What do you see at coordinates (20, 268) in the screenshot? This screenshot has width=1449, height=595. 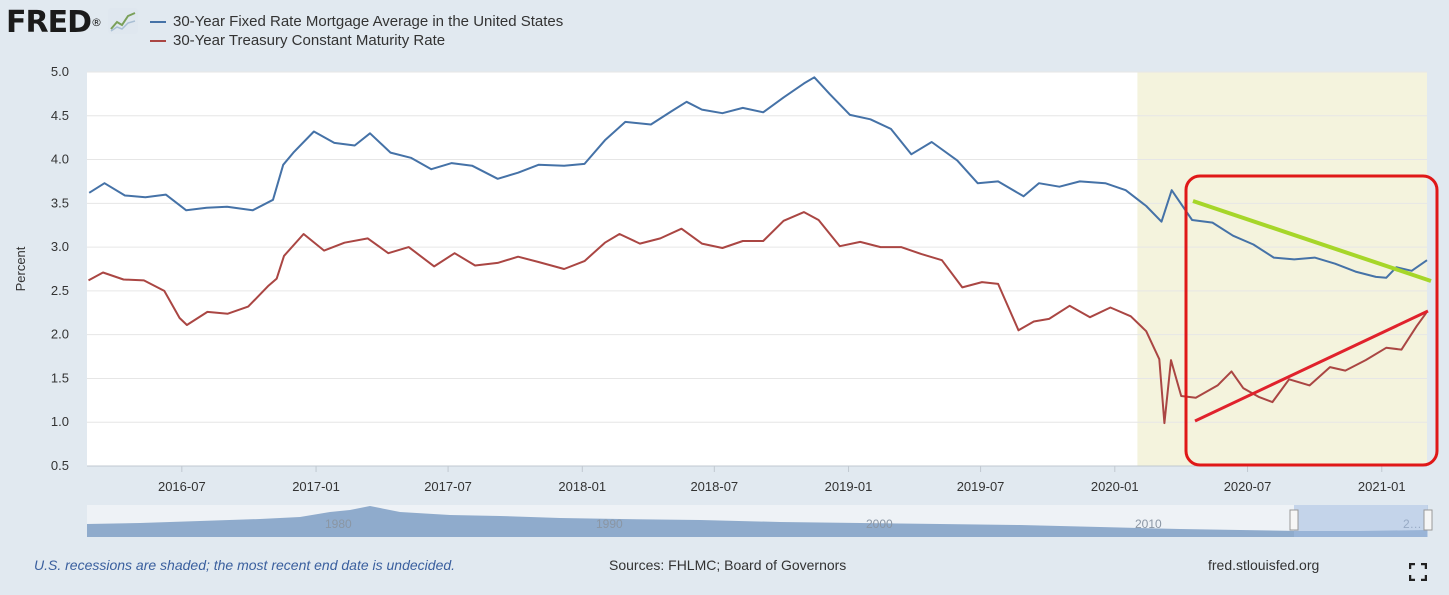 I see `y-axis-label: Percent` at bounding box center [20, 268].